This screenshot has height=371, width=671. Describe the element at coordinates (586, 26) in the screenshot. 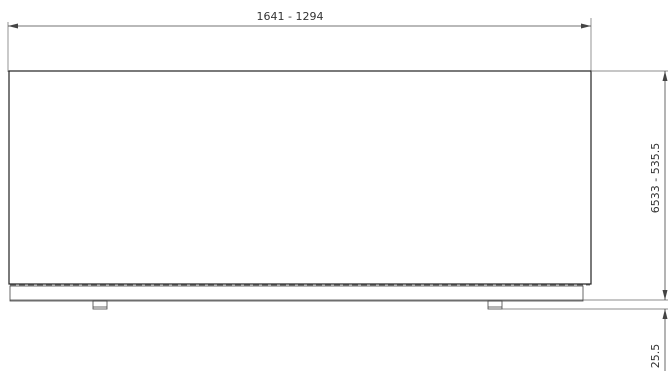

I see `width-arrow-right` at that location.